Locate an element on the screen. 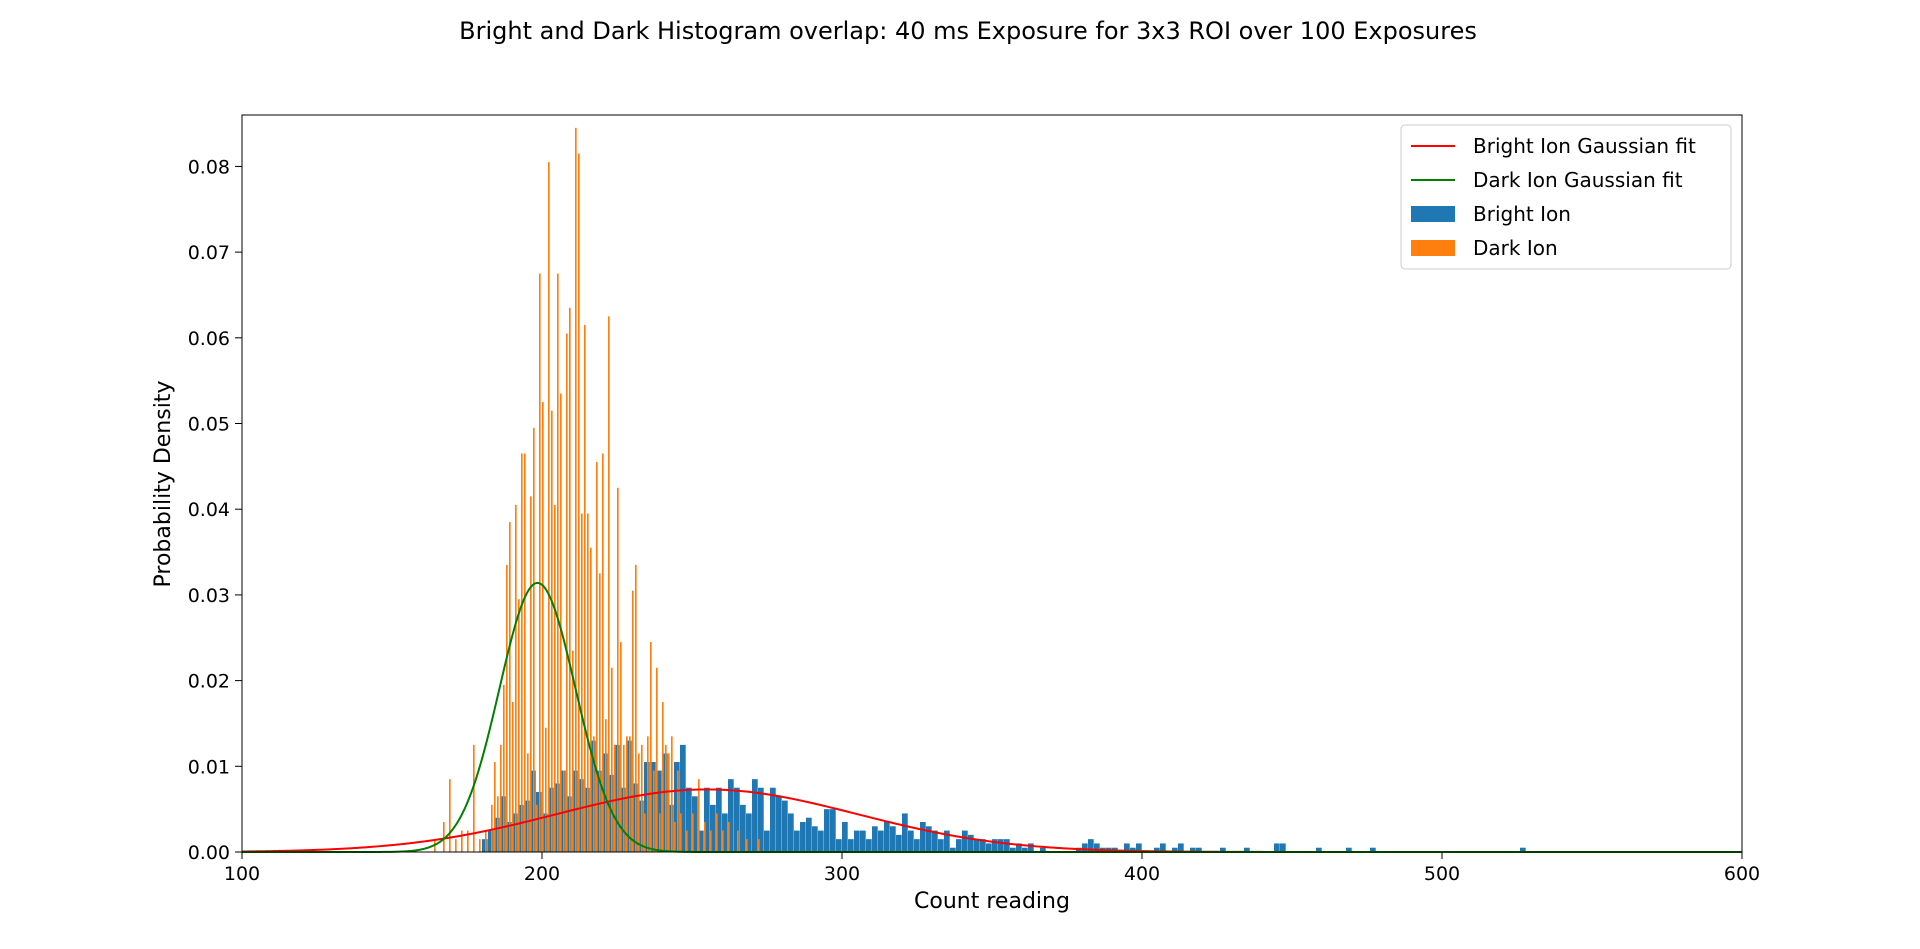 Image resolution: width=1920 pixels, height=949 pixels. legend-swatch-dark is located at coordinates (1433, 248).